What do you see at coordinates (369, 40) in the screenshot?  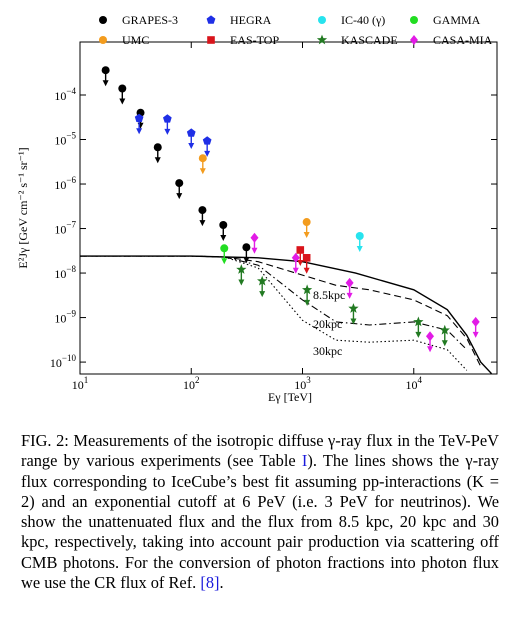 I see `legend-label: KASCADE` at bounding box center [369, 40].